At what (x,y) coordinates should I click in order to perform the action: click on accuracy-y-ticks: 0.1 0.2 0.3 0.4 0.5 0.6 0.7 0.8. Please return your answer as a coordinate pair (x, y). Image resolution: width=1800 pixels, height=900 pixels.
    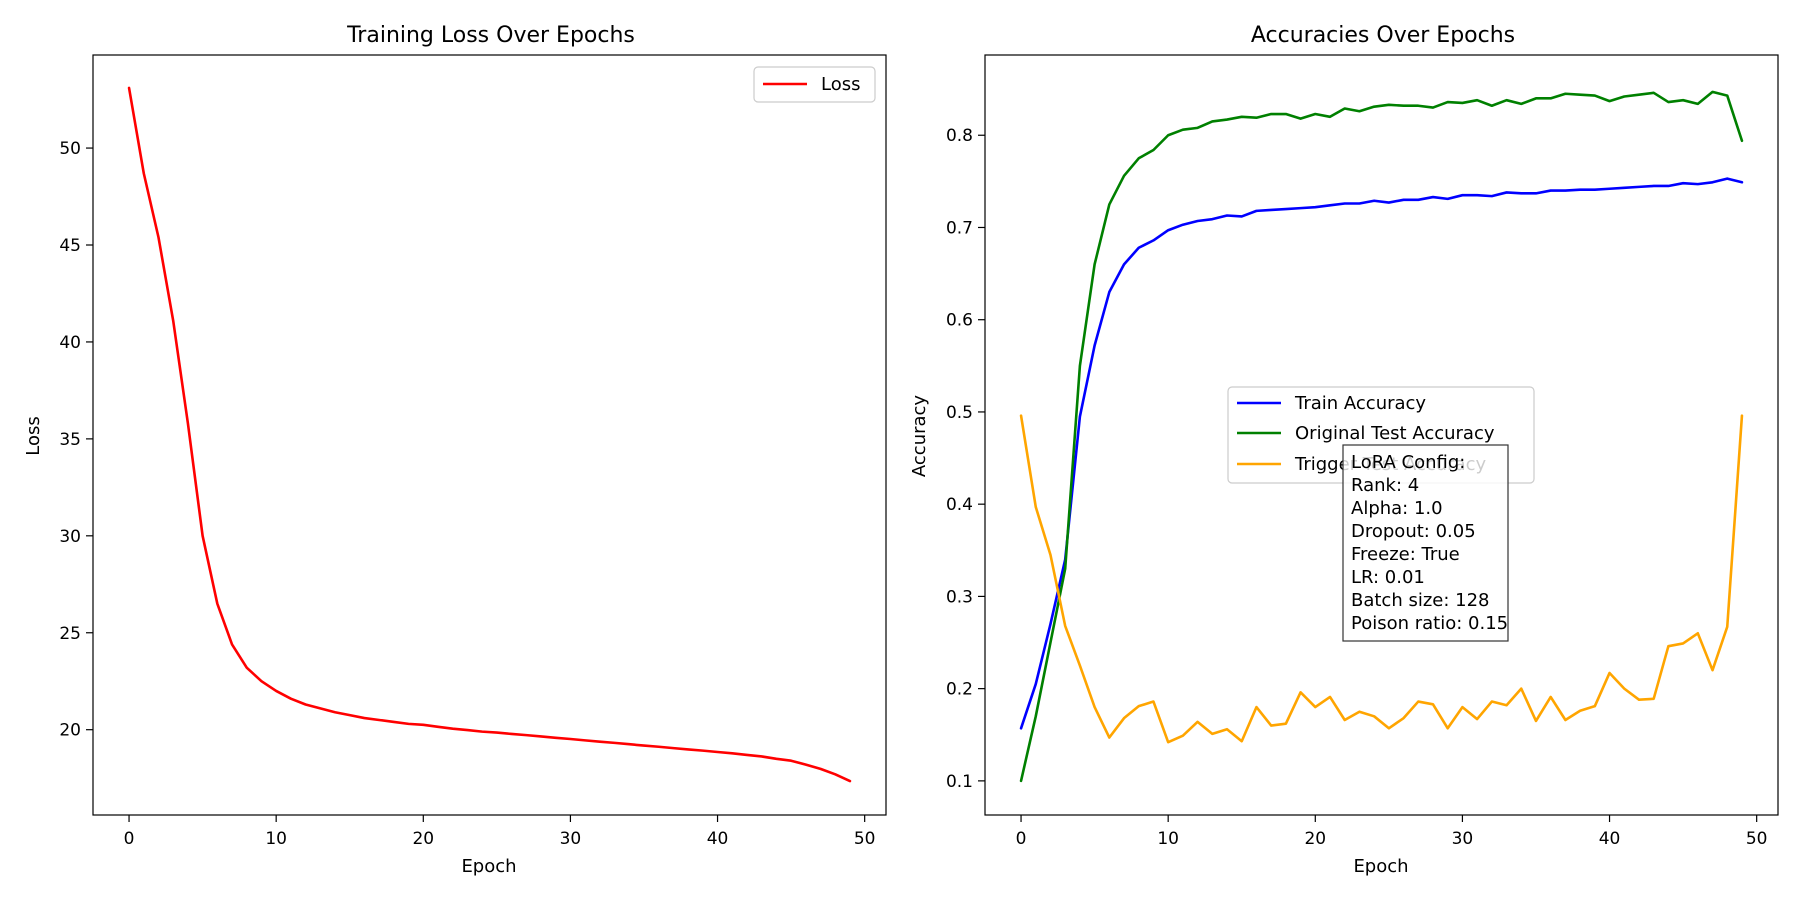
    Looking at the image, I should click on (965, 459).